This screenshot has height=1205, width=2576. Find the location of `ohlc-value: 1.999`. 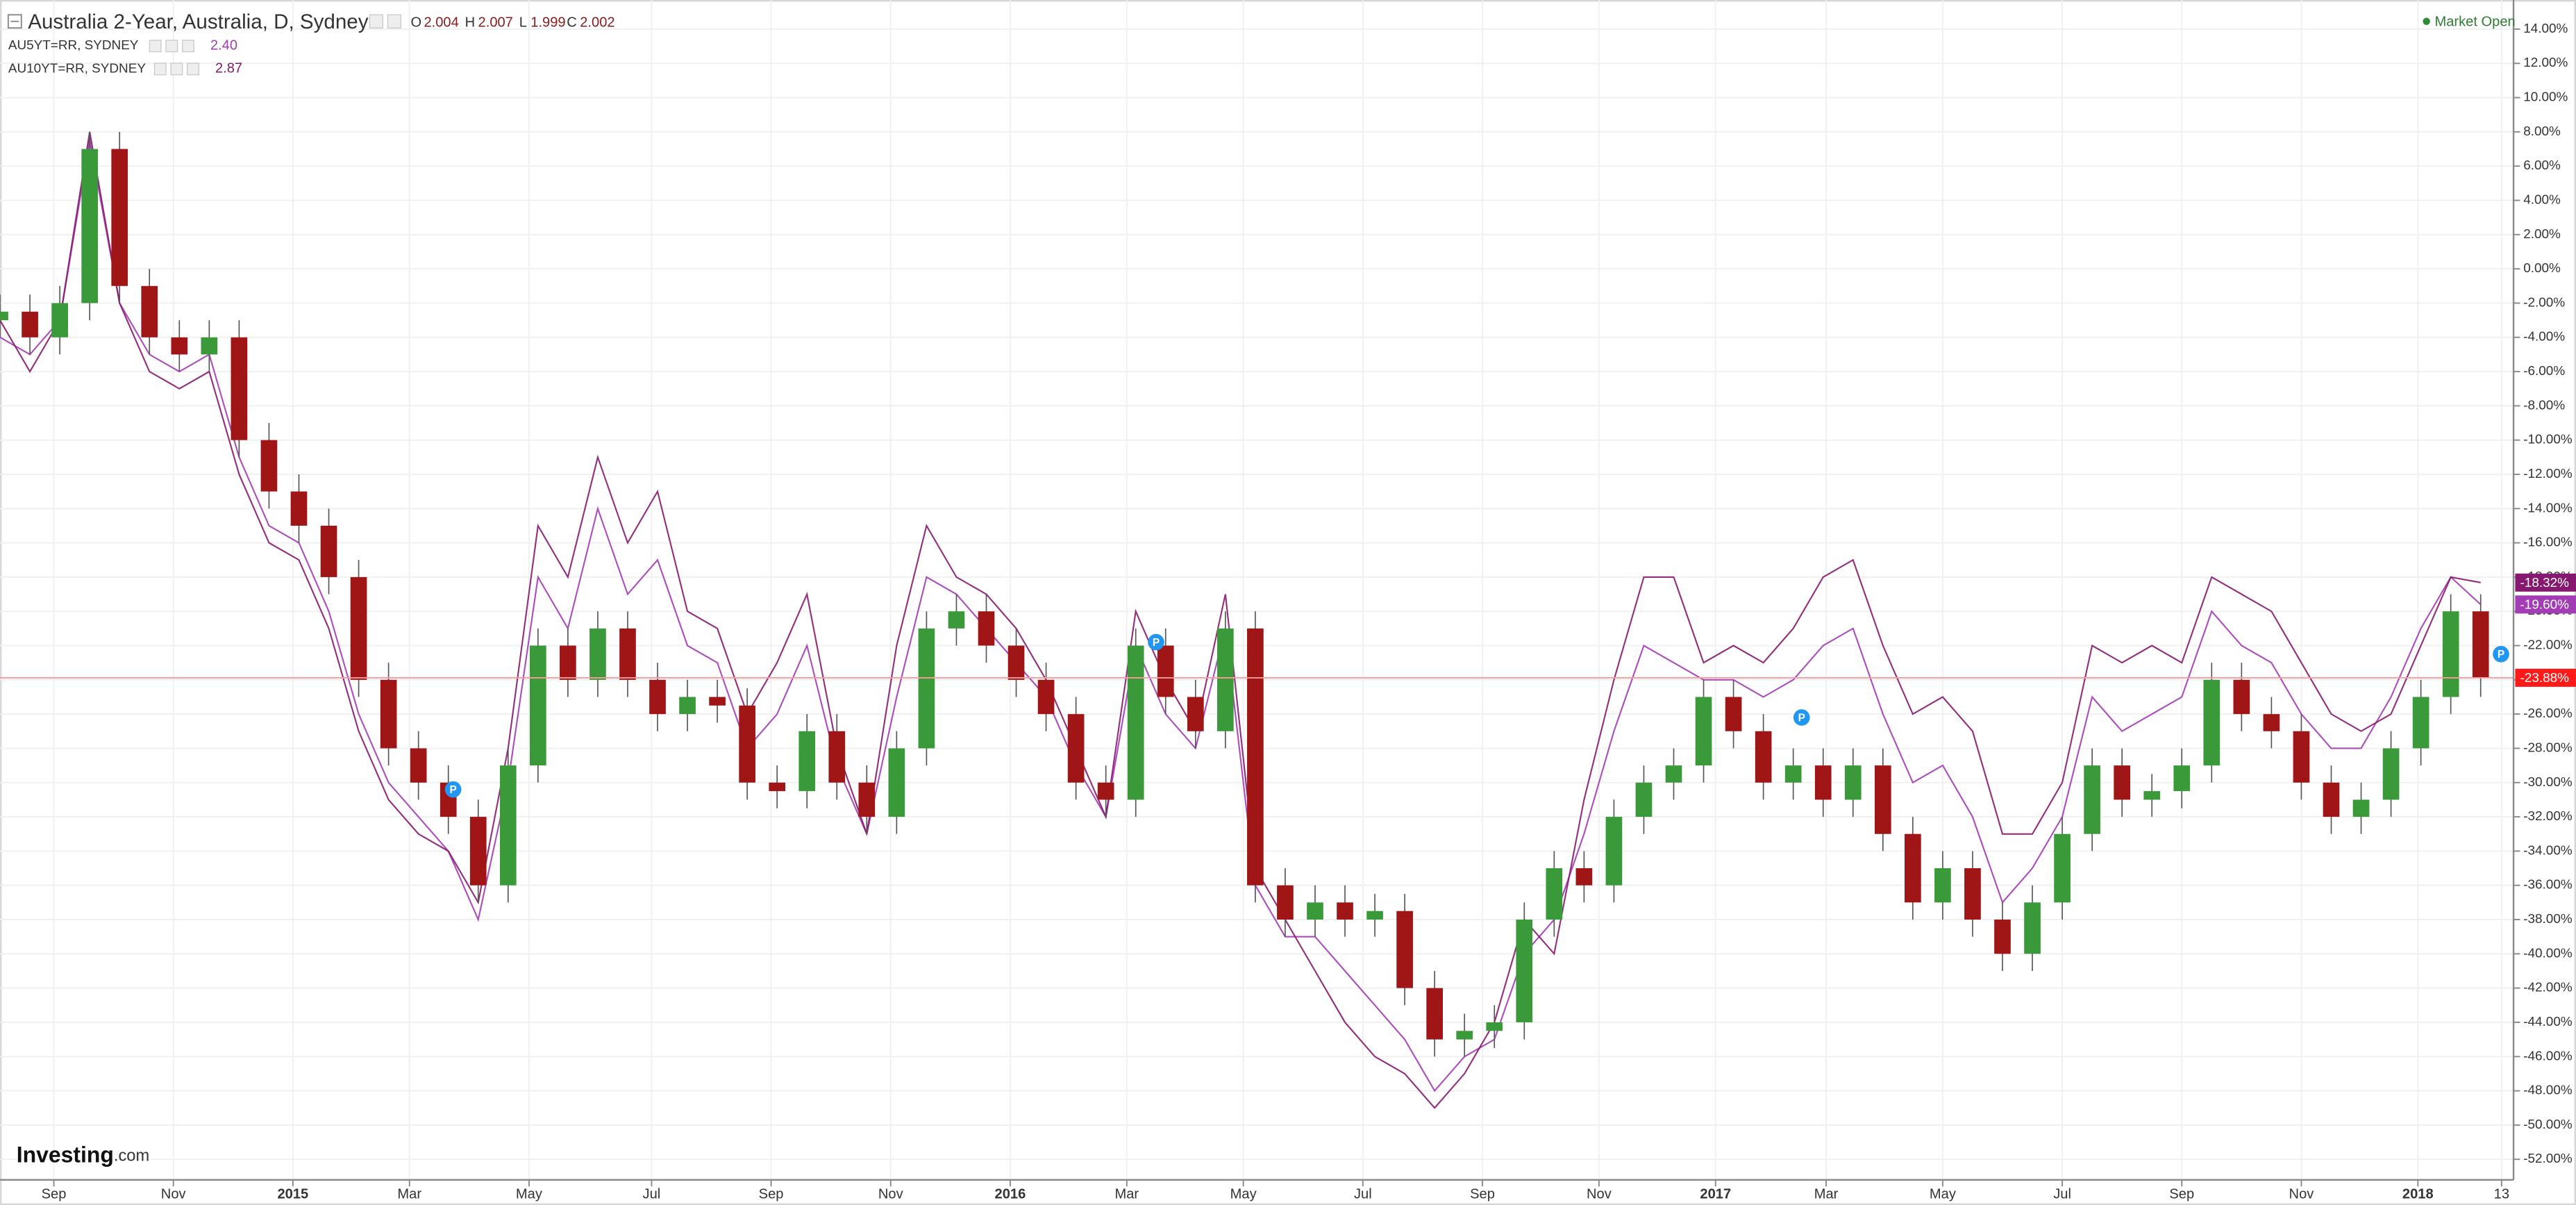

ohlc-value: 1.999 is located at coordinates (547, 22).